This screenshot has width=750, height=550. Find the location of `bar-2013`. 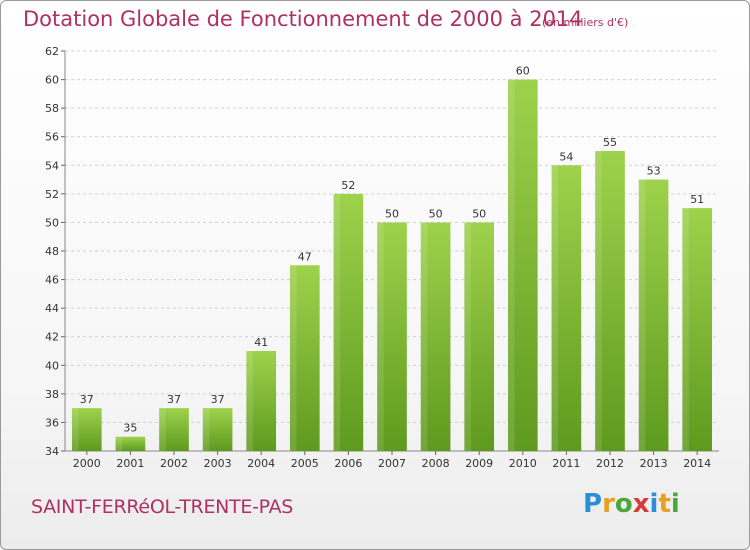

bar-2013 is located at coordinates (653, 315).